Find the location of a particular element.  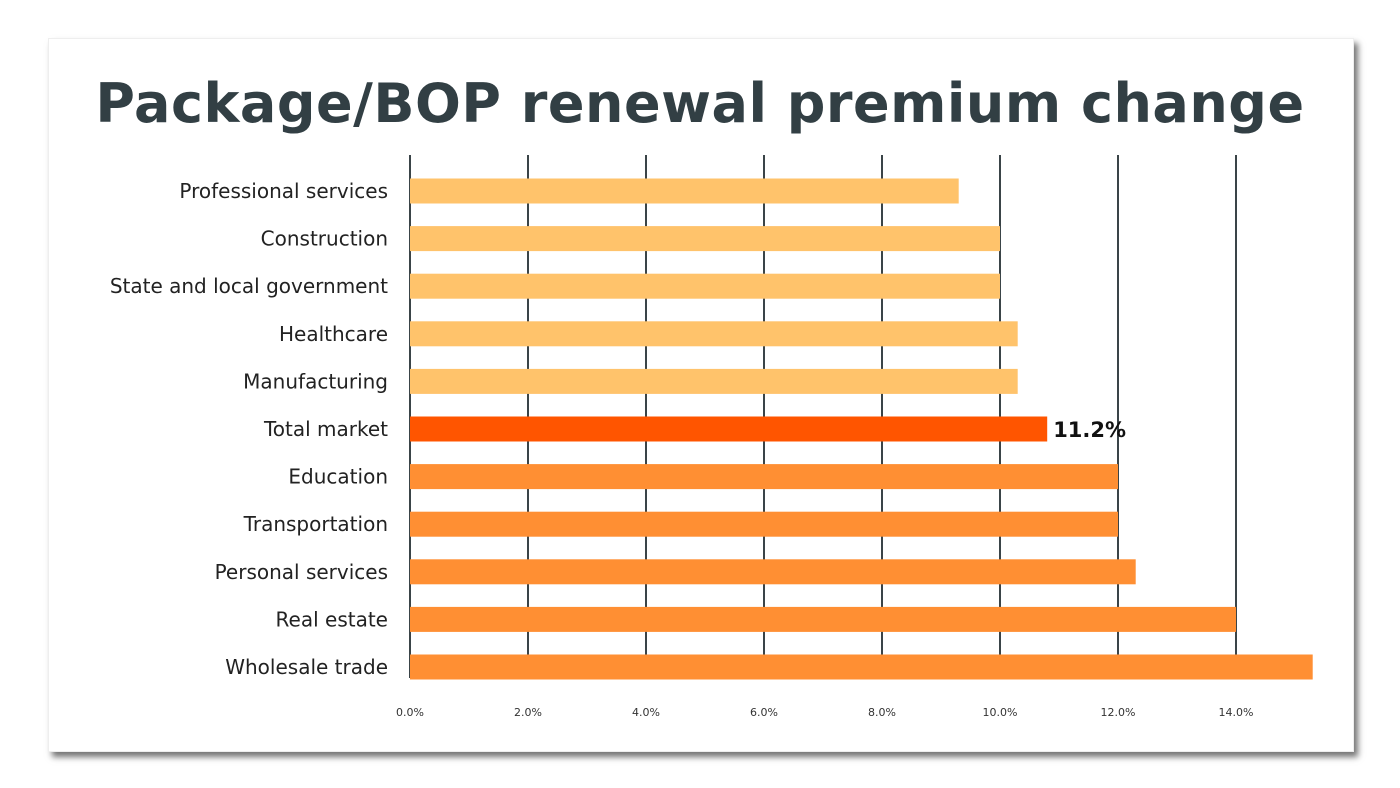

bar-state-and-local-government is located at coordinates (705, 286).